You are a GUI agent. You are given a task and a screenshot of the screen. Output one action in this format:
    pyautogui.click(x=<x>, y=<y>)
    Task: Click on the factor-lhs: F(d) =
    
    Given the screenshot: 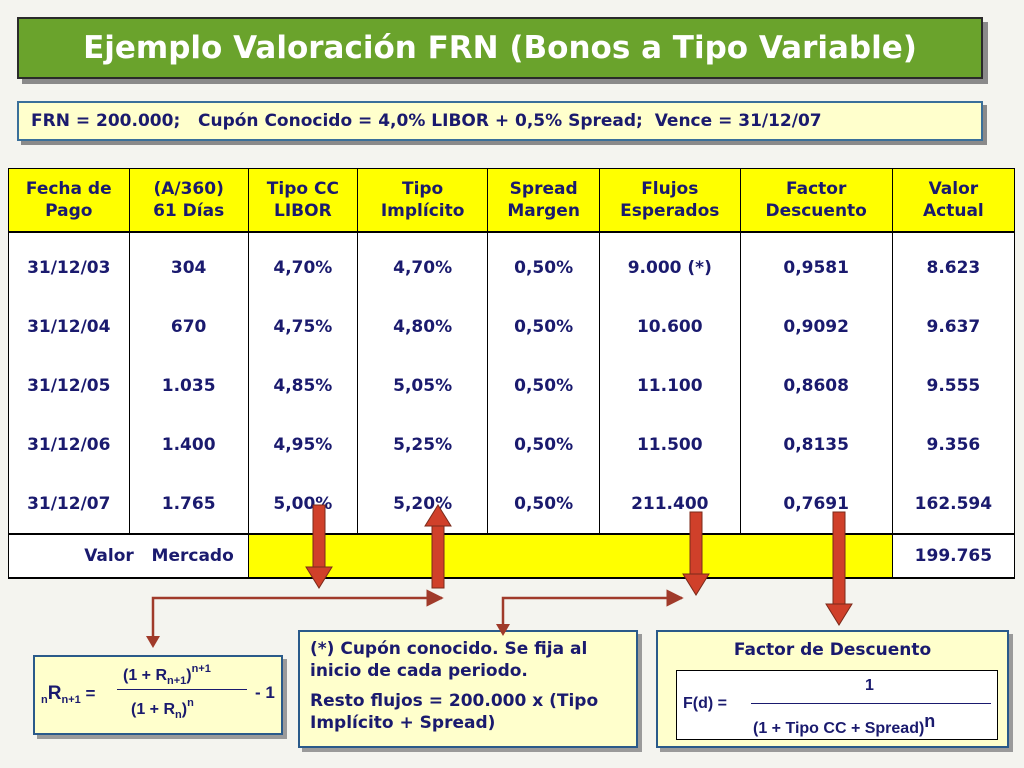 What is the action you would take?
    pyautogui.click(x=705, y=703)
    